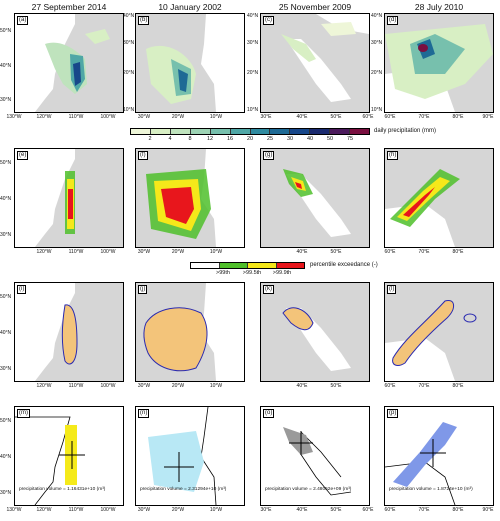 Image resolution: width=500 pixels, height=521 pixels. What do you see at coordinates (422, 208) in the screenshot?
I see `map-southasia-exceedance` at bounding box center [422, 208].